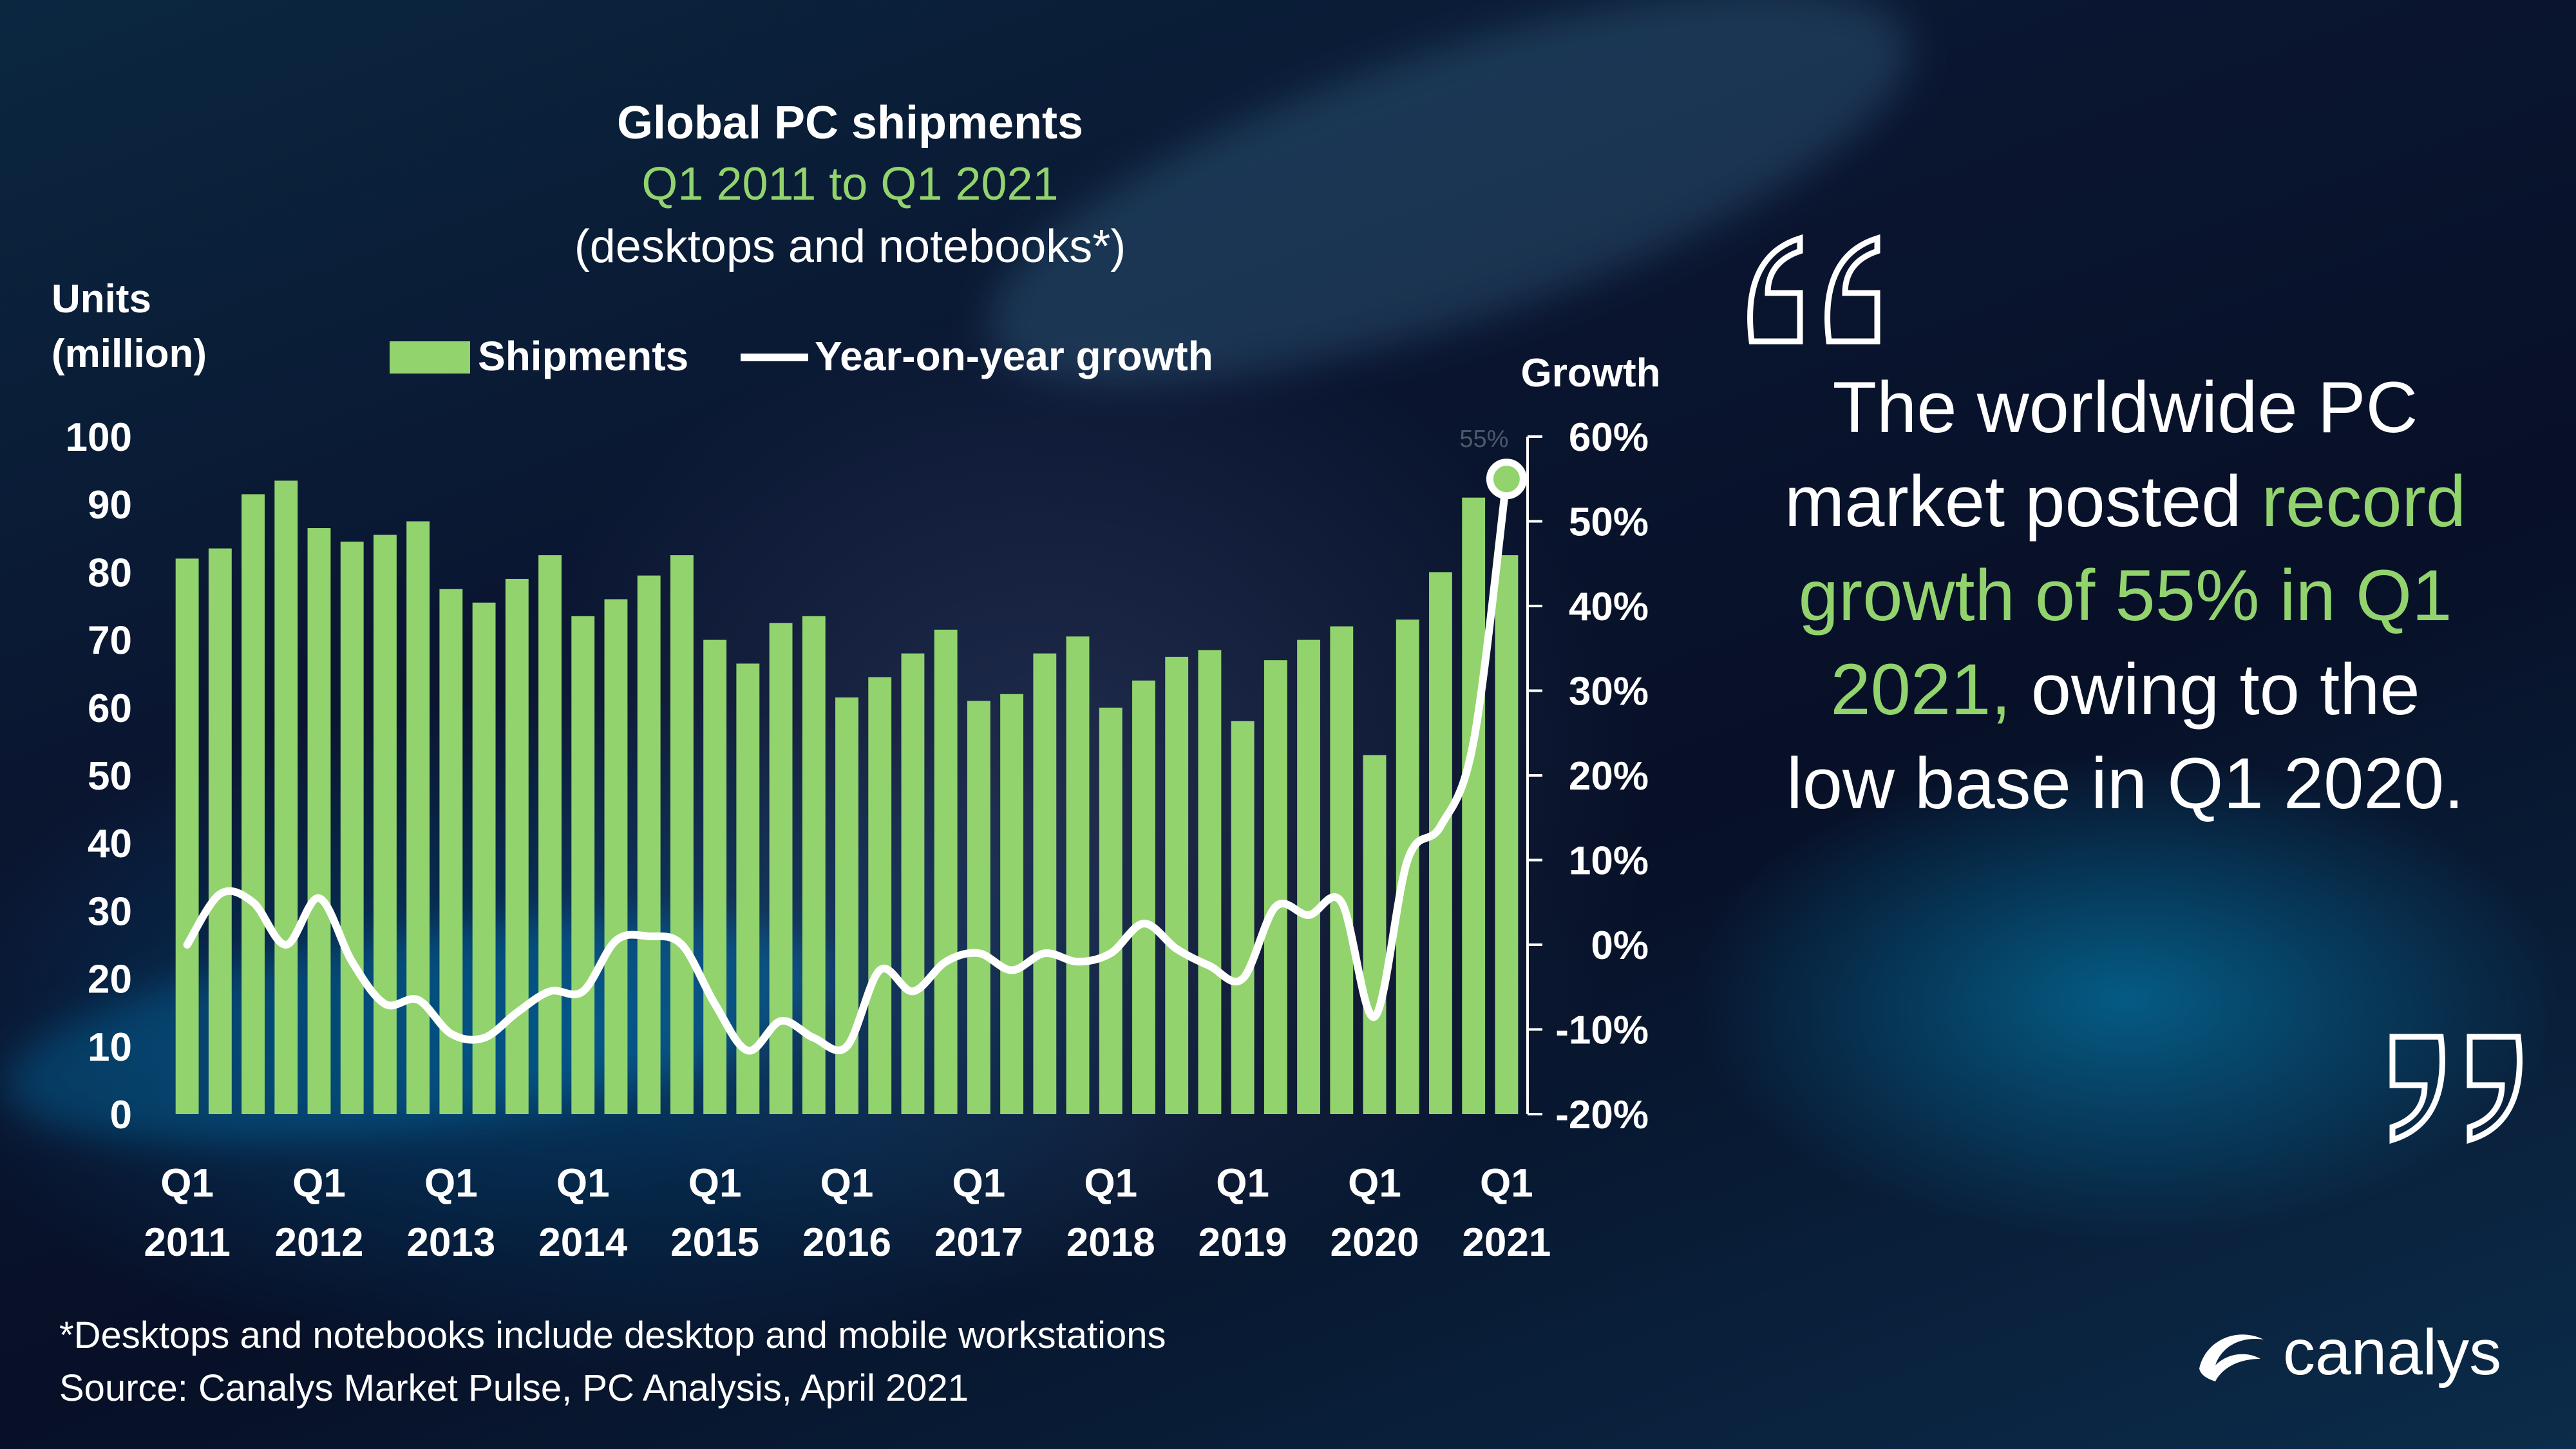 This screenshot has width=2576, height=1449. I want to click on y-tick-label: 20, so click(110, 980).